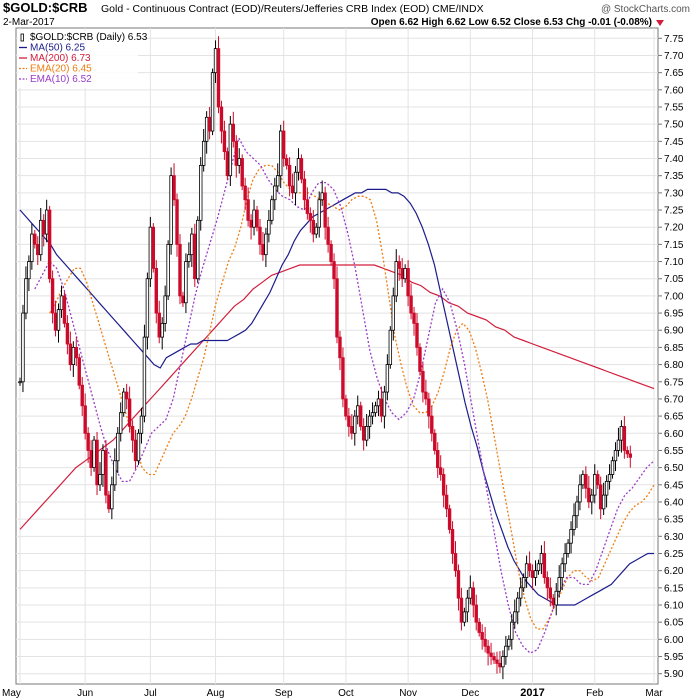  I want to click on y-tick-label: 6.55, so click(674, 451).